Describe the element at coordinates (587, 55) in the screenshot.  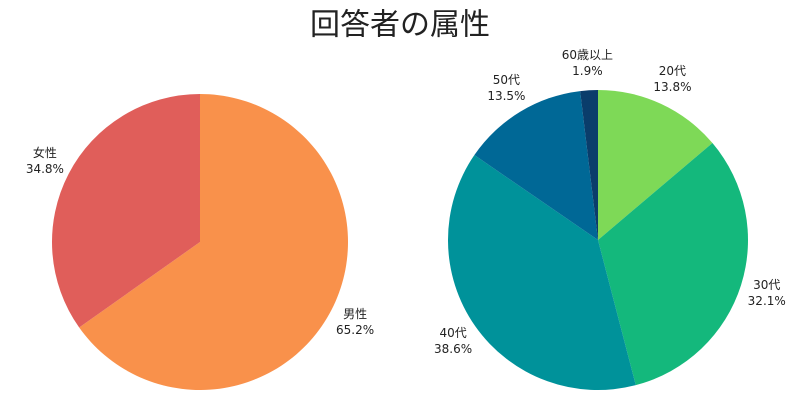
I see `slice-label: 60歳以上` at that location.